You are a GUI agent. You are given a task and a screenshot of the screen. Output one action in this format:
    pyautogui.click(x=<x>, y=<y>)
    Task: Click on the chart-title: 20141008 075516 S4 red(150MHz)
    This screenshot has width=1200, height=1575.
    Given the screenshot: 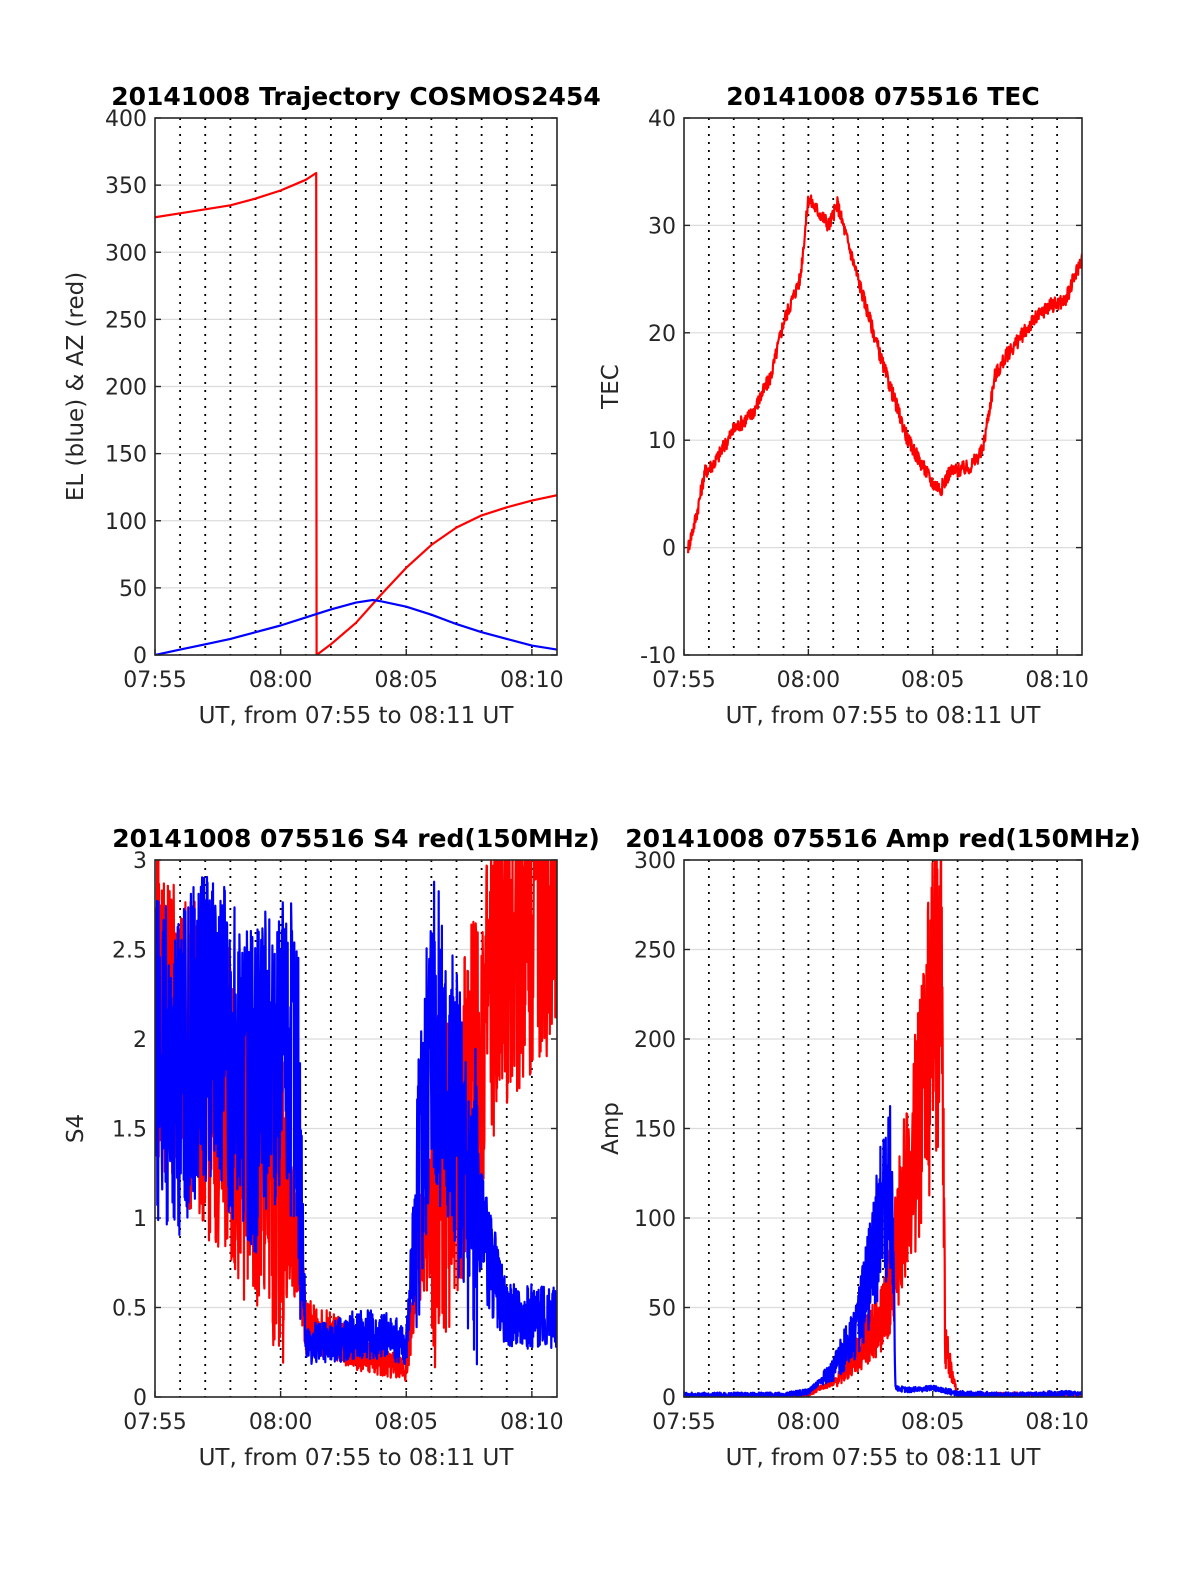 What is the action you would take?
    pyautogui.click(x=356, y=838)
    